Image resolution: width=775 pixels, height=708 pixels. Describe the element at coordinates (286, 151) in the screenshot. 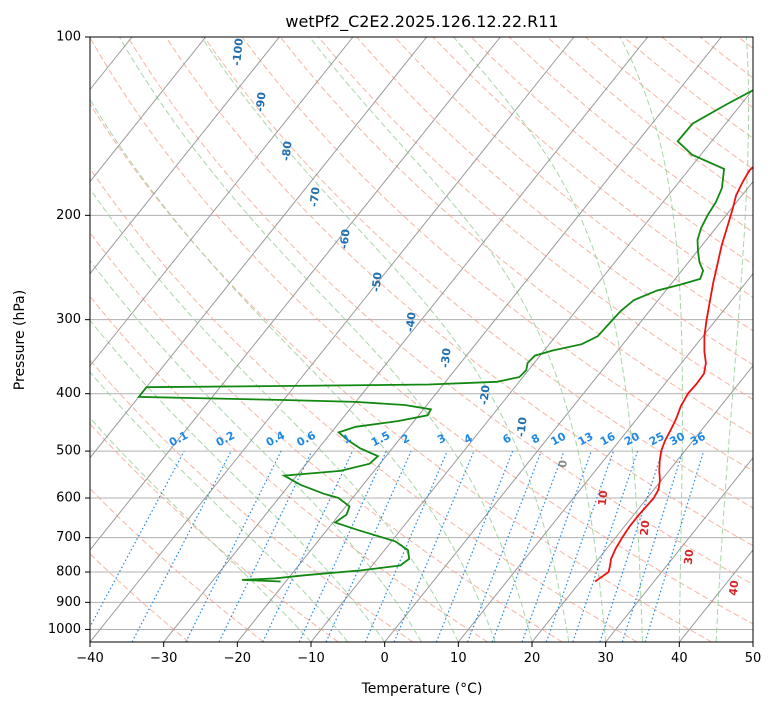

I see `isotherm-label: -80` at that location.